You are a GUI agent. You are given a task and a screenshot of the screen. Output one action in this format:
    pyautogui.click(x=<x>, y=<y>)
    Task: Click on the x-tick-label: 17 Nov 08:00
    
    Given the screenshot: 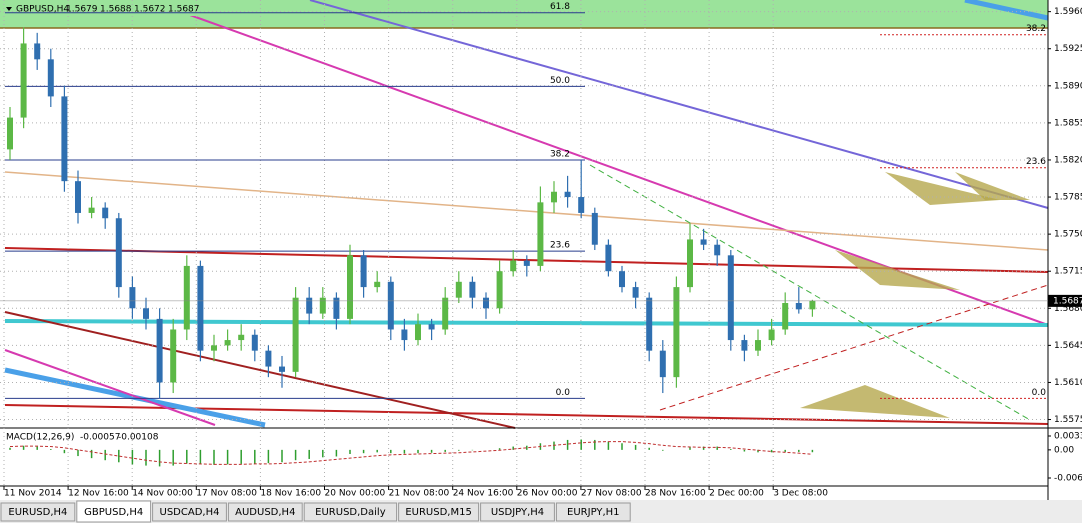 What is the action you would take?
    pyautogui.click(x=226, y=494)
    